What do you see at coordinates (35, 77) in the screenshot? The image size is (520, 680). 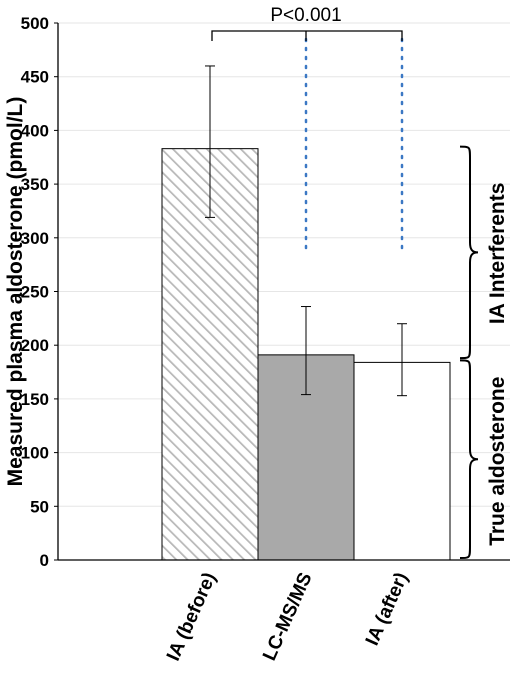 I see `y-tick-label: 450` at bounding box center [35, 77].